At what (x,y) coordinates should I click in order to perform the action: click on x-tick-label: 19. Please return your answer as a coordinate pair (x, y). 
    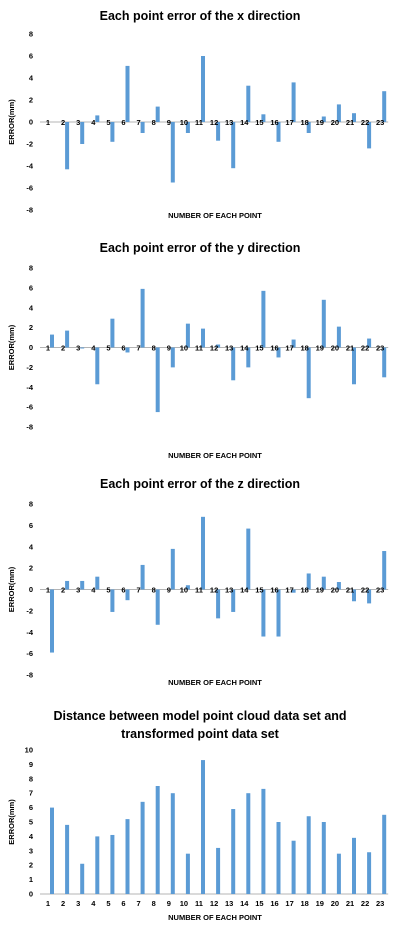
    Looking at the image, I should click on (320, 590).